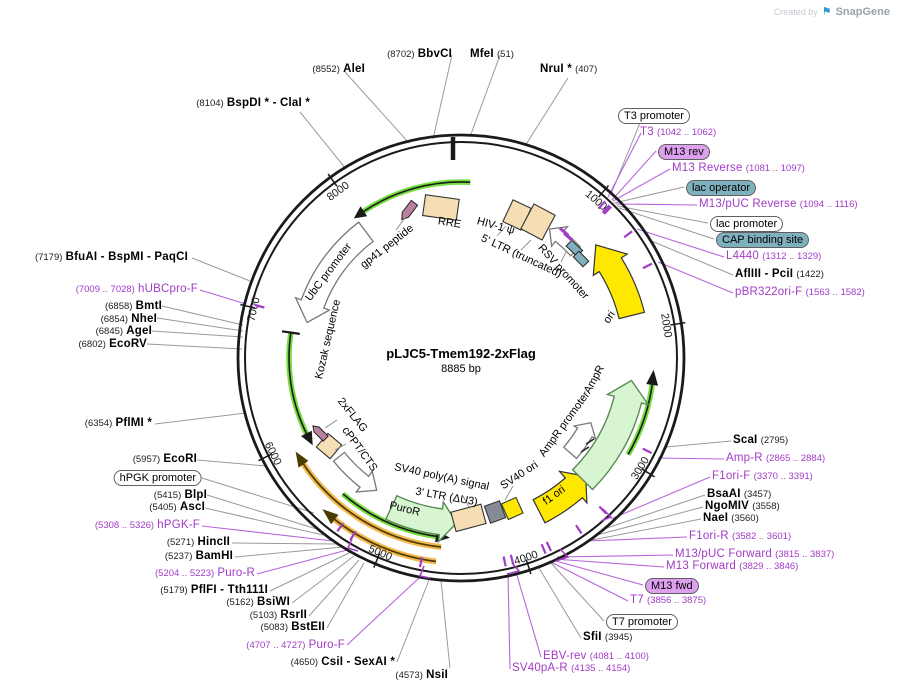 This screenshot has height=693, width=900. What do you see at coordinates (716, 518) in the screenshot?
I see `name: NaeI` at bounding box center [716, 518].